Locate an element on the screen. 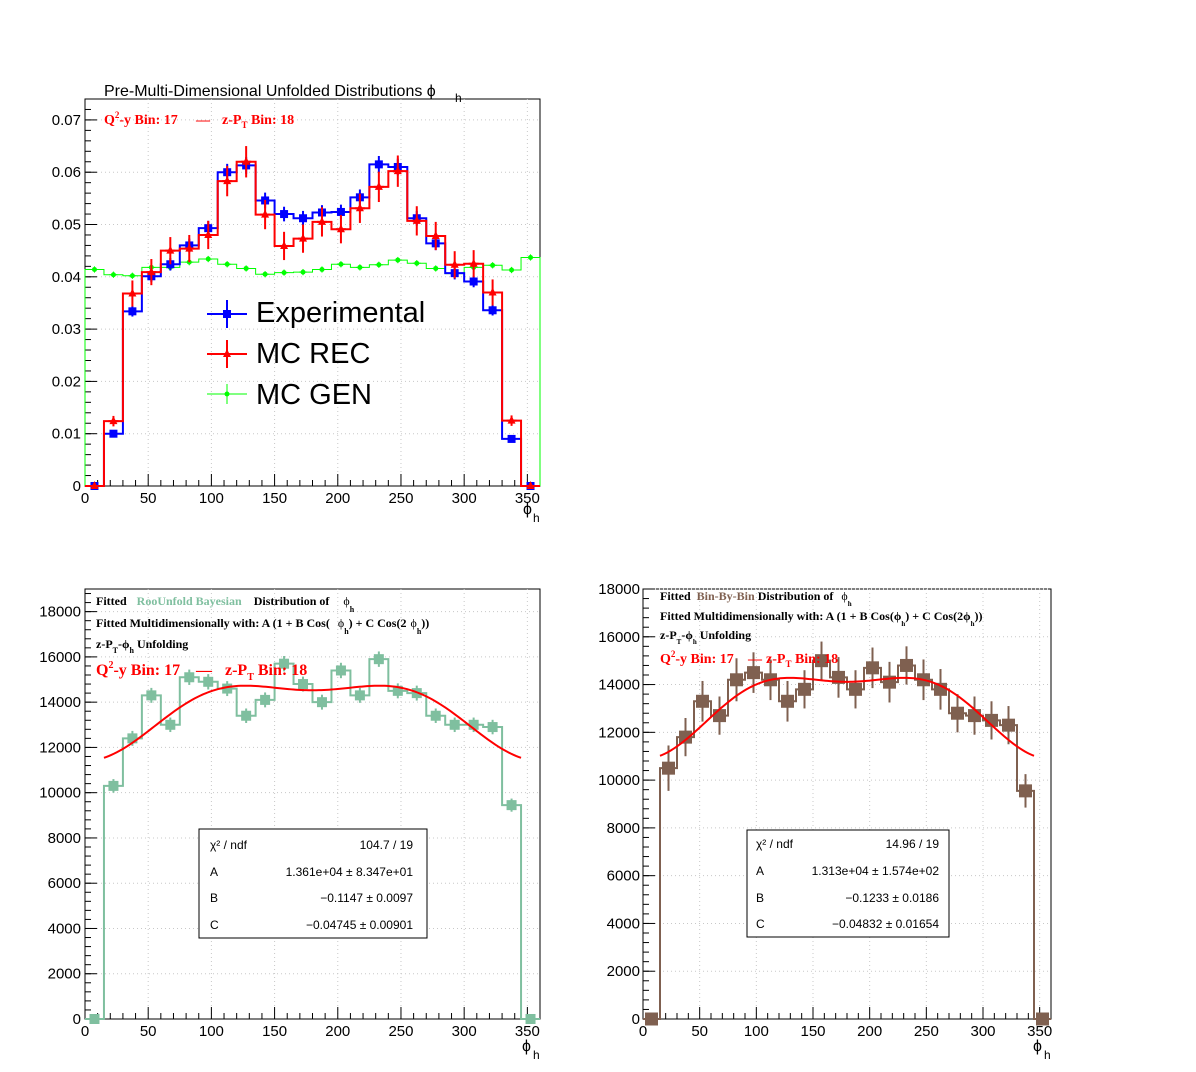 The width and height of the screenshot is (1196, 1072). x-tick-label: 200 is located at coordinates (869, 1031).